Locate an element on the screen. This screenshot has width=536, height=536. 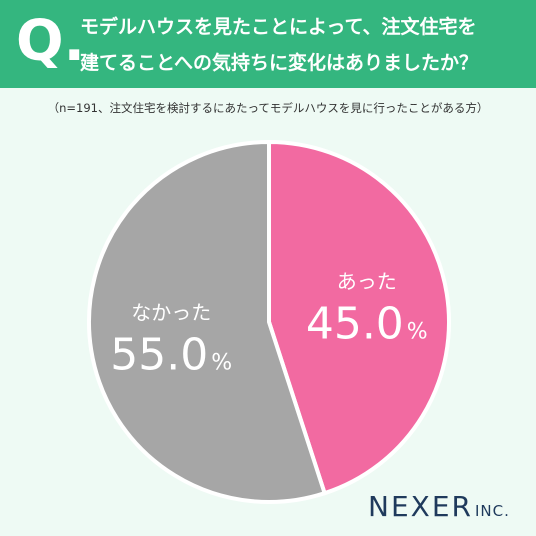
slice-label-2: なかった is located at coordinates (171, 312).